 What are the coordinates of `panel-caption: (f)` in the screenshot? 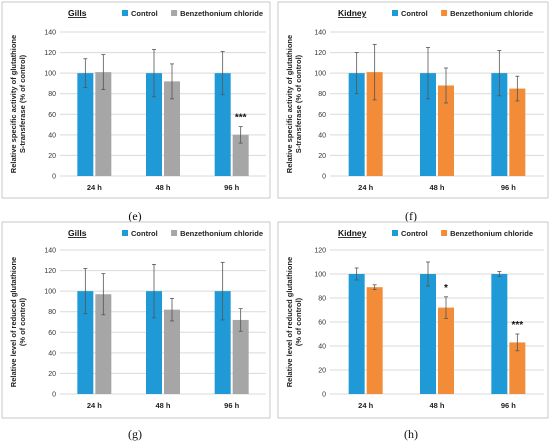 It's located at (411, 216).